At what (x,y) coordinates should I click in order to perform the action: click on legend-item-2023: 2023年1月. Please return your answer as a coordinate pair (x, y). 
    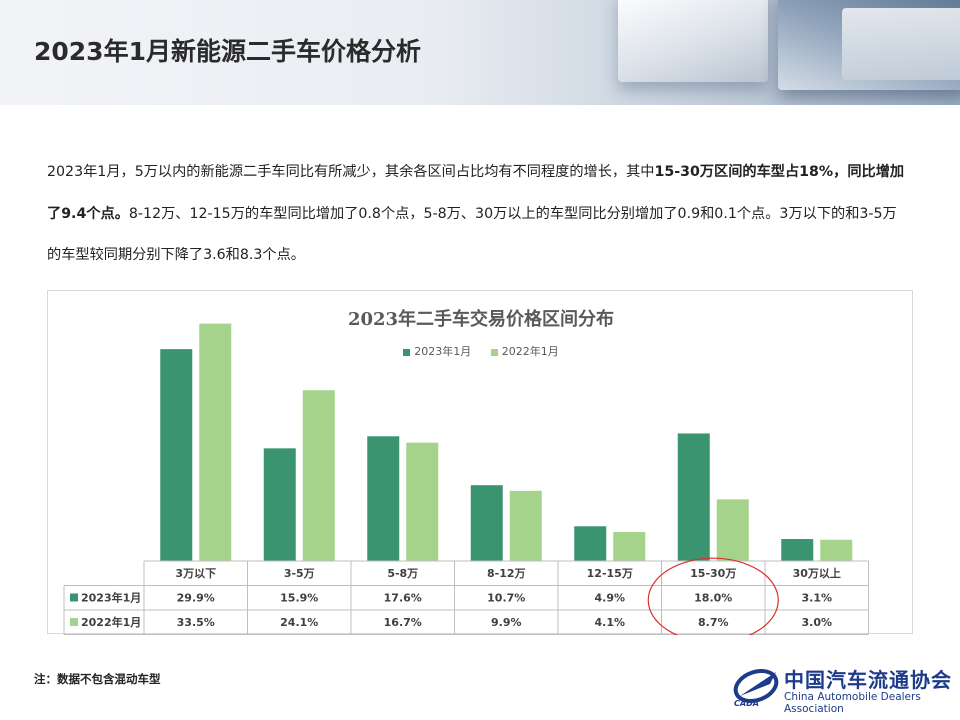
    Looking at the image, I should click on (437, 351).